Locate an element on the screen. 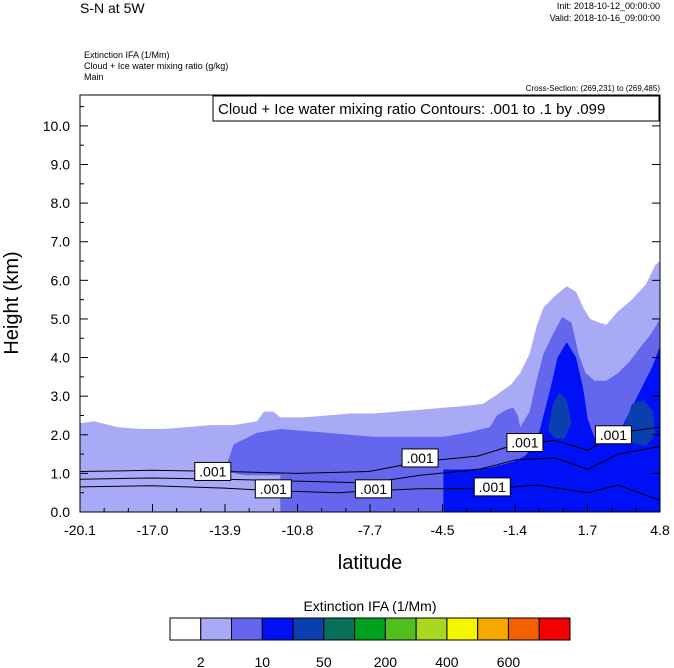 This screenshot has height=668, width=674. colorbar-tick-label: 600 is located at coordinates (509, 661).